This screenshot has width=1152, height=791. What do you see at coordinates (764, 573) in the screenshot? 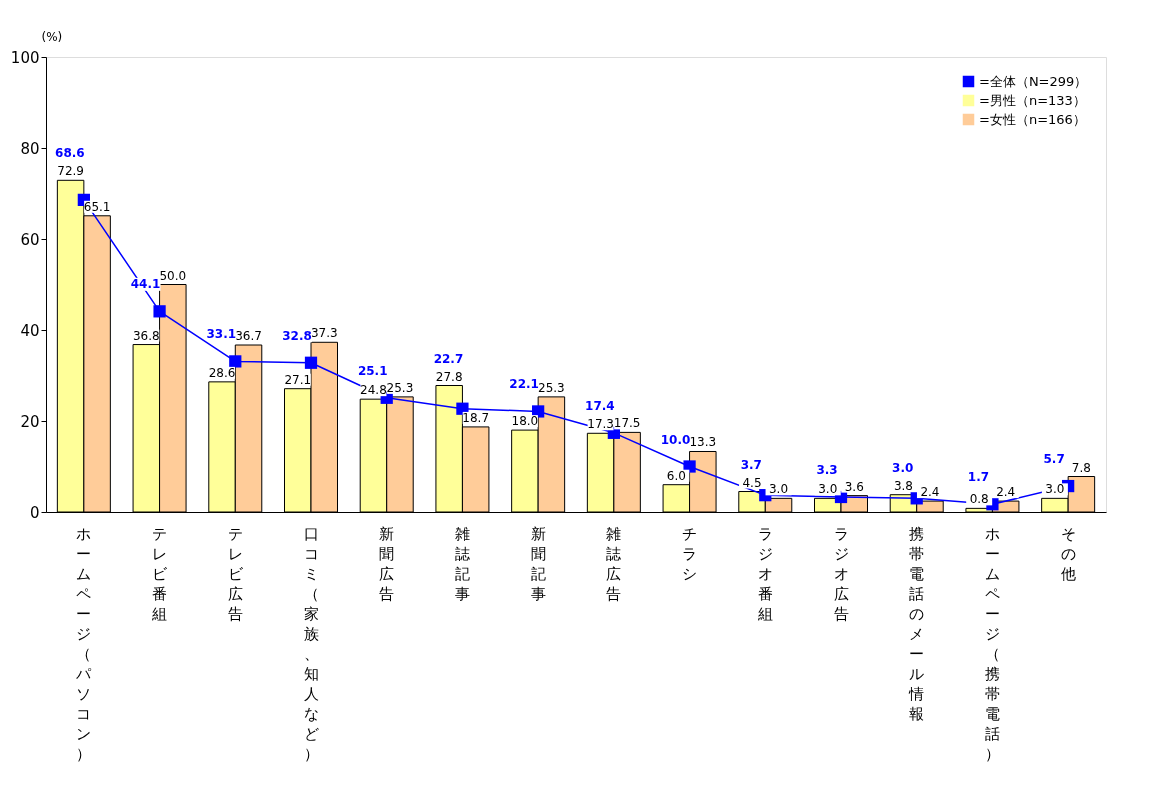
I see `x-tick-label: ラジオ番組` at bounding box center [764, 573].